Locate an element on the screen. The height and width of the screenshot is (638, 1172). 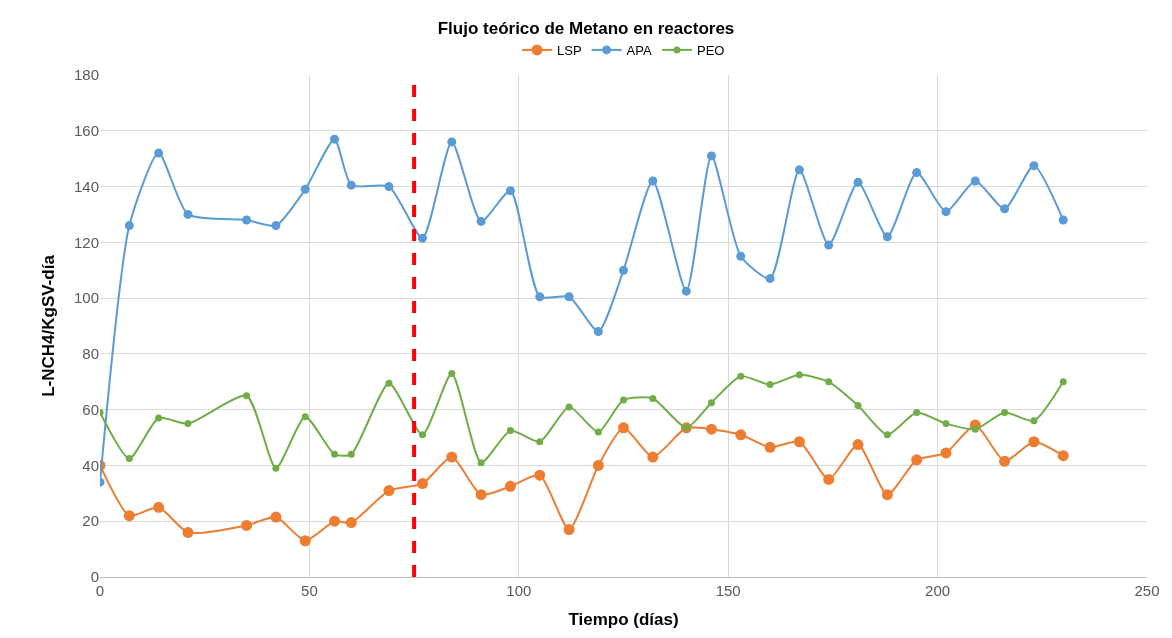
x-tick-label: 250 is located at coordinates (1147, 590).